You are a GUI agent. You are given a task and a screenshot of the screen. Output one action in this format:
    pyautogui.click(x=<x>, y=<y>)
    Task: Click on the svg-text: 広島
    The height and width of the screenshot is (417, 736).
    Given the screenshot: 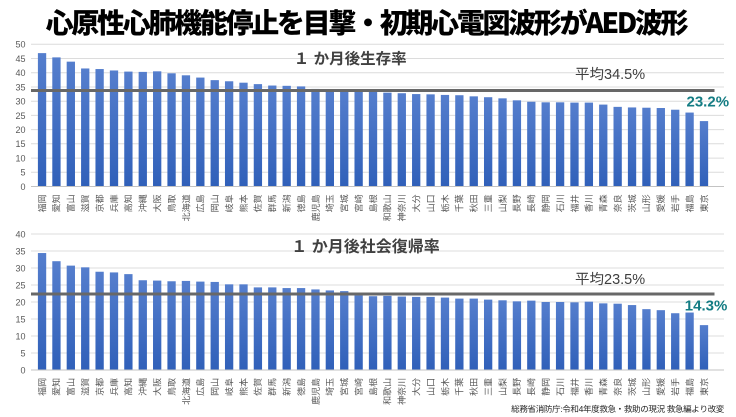 What is the action you would take?
    pyautogui.click(x=201, y=387)
    